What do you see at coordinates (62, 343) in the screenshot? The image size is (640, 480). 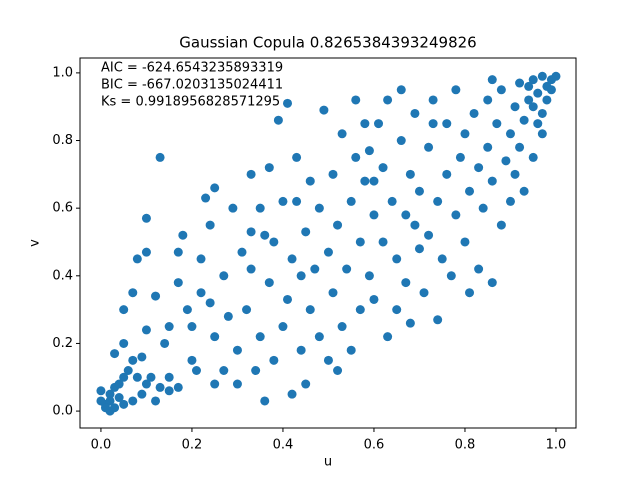 I see `y-tick-label: 0.2` at bounding box center [62, 343].